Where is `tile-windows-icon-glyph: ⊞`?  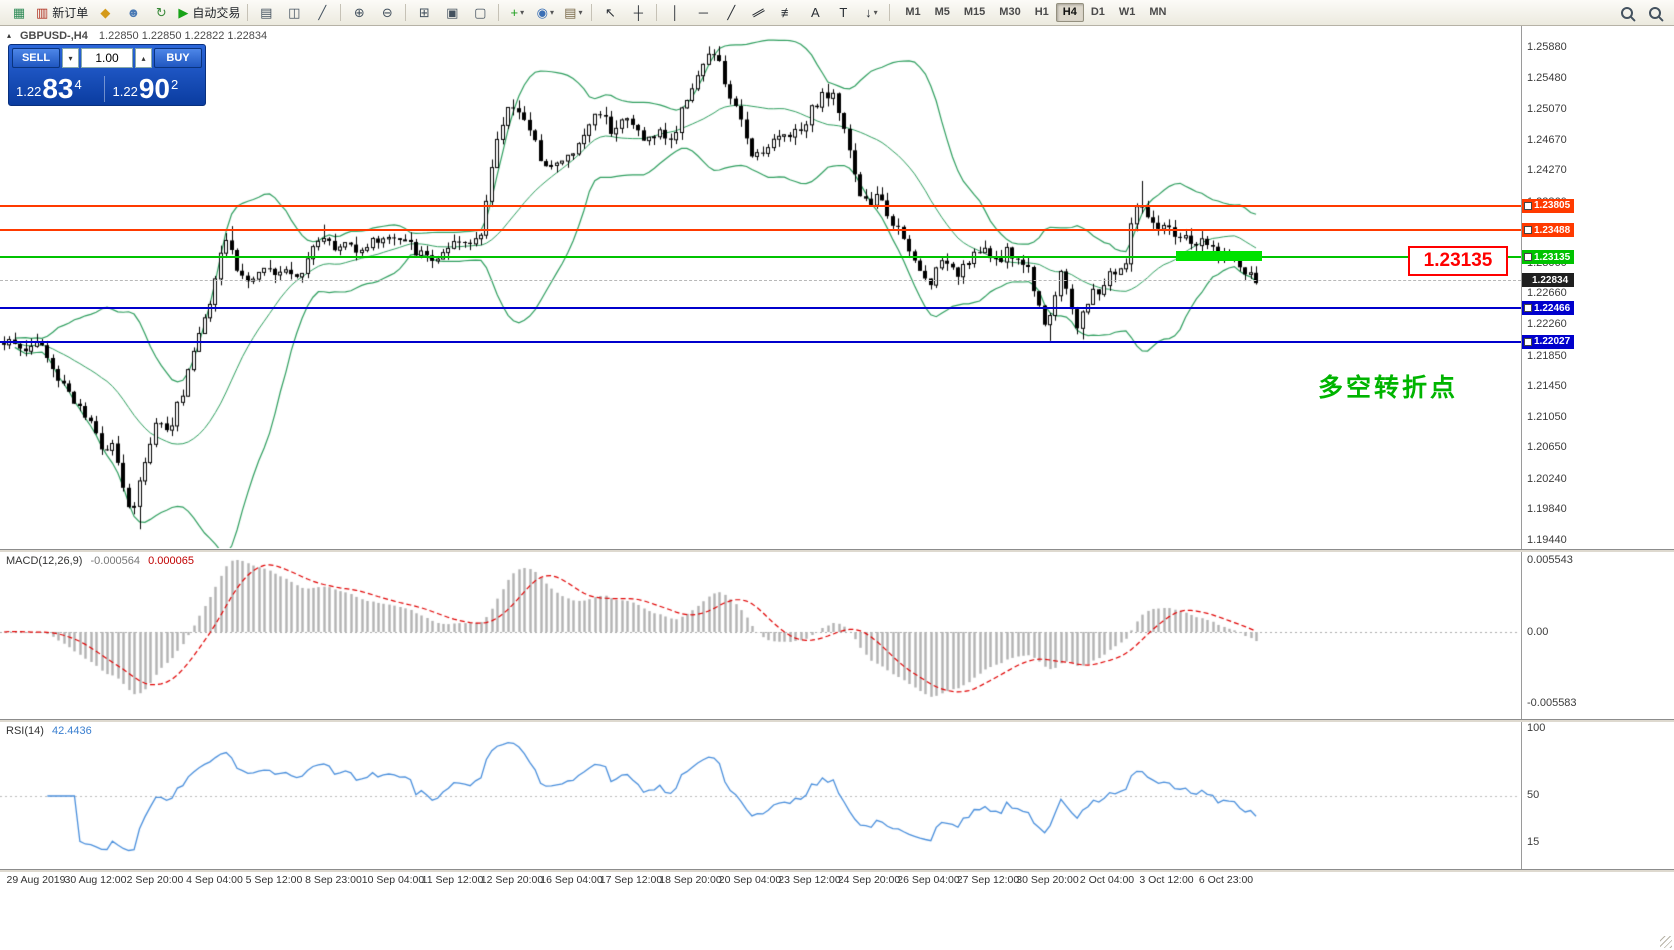 tile-windows-icon-glyph: ⊞ is located at coordinates (424, 12).